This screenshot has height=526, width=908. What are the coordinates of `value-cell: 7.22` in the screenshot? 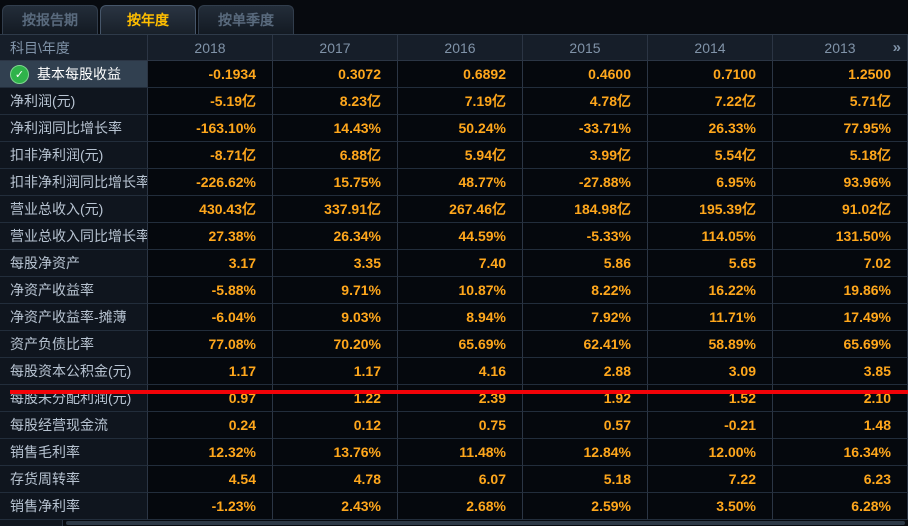 It's located at (710, 479).